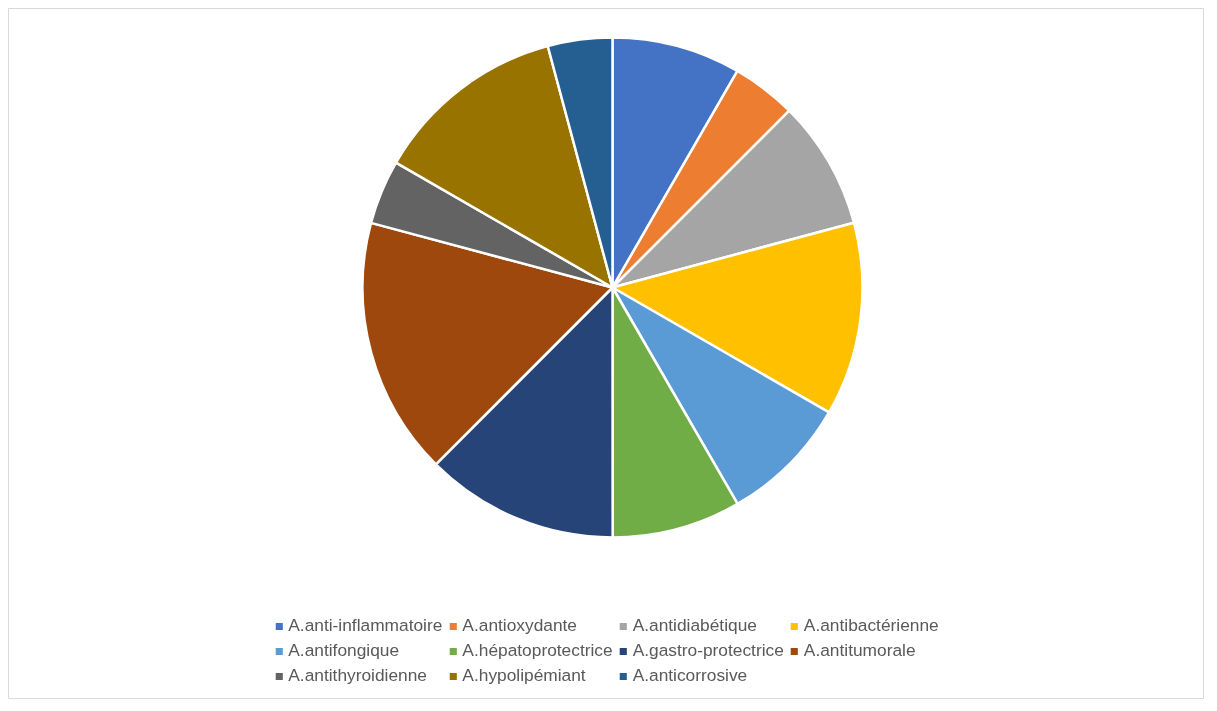 Image resolution: width=1217 pixels, height=711 pixels. What do you see at coordinates (344, 650) in the screenshot?
I see `legend-label: A.antifongique` at bounding box center [344, 650].